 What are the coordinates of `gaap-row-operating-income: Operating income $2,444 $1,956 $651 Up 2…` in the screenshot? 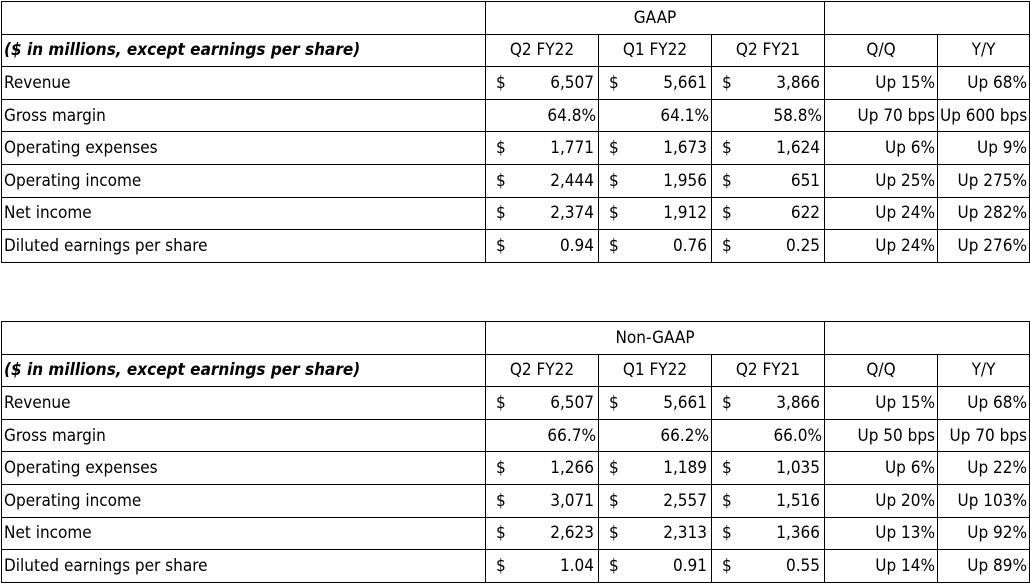 It's located at (515, 180).